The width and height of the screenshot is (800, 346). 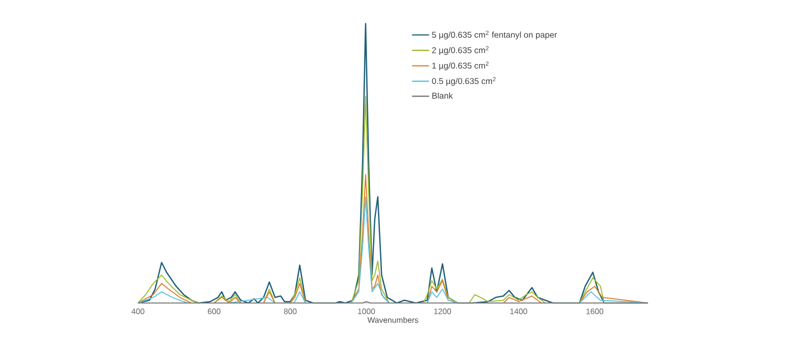 What do you see at coordinates (494, 35) in the screenshot?
I see `legend-label: 5 µg/0.635 cm$^{2}$ fentanyl on paper` at bounding box center [494, 35].